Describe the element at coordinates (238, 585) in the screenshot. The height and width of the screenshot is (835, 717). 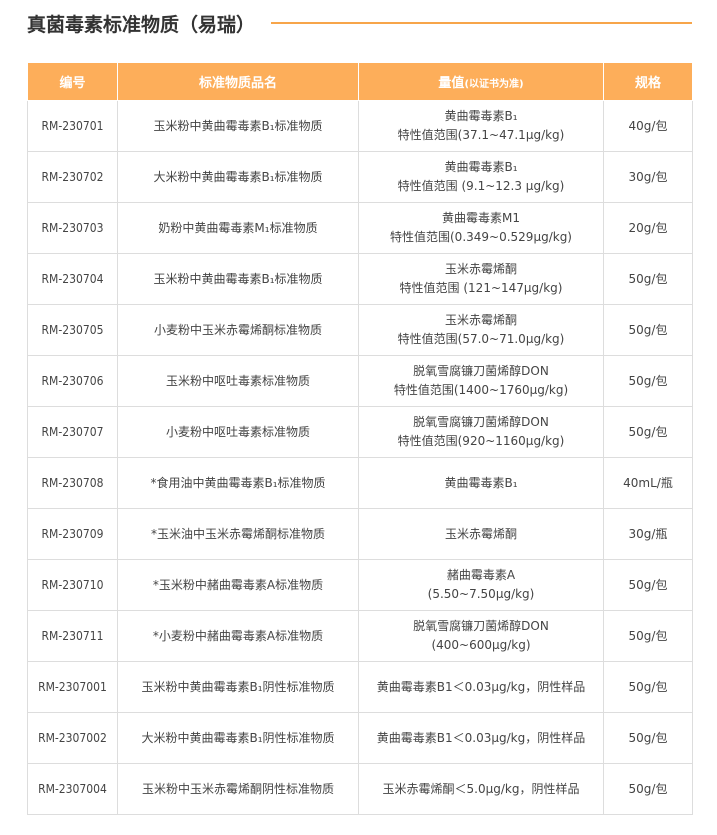
I see `cell-name: *玉米粉中赭曲霉毒素A标准物质` at that location.